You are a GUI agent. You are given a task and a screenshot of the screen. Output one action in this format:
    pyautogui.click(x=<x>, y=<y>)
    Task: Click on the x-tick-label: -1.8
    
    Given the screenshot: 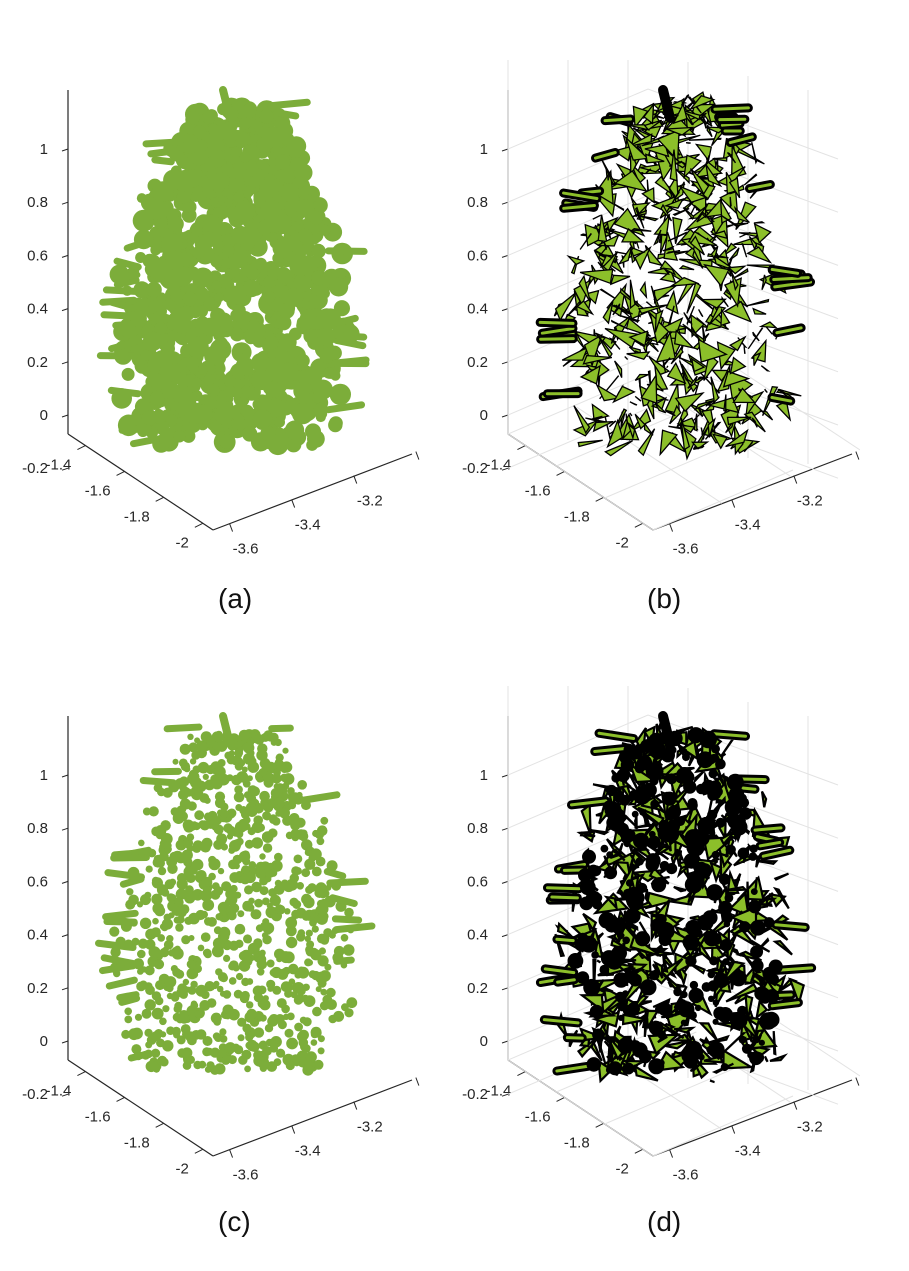 What is the action you would take?
    pyautogui.click(x=577, y=1142)
    